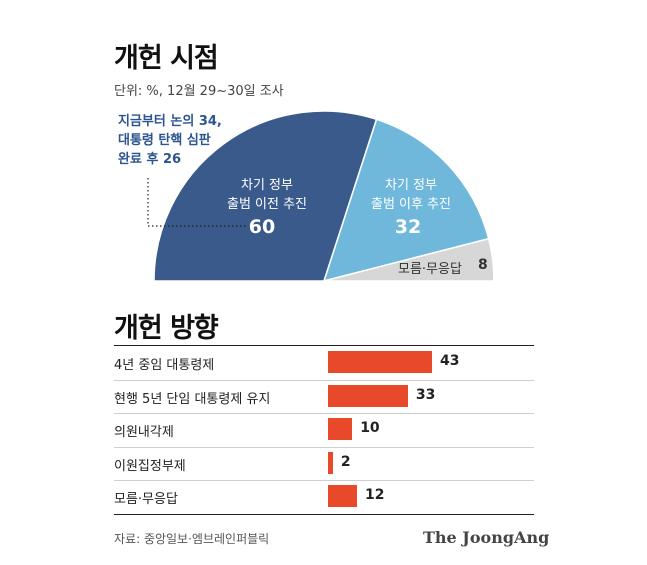 Image resolution: width=647 pixels, height=565 pixels. What do you see at coordinates (262, 227) in the screenshot?
I see `slice-value-before: 60` at bounding box center [262, 227].